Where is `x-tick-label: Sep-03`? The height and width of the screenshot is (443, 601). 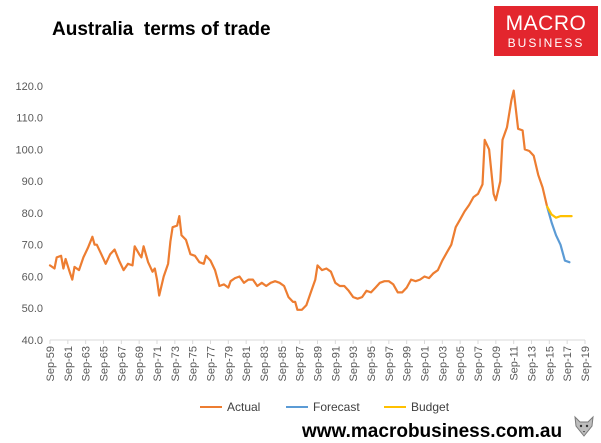
x-tick-label: Sep-03 is located at coordinates (443, 363).